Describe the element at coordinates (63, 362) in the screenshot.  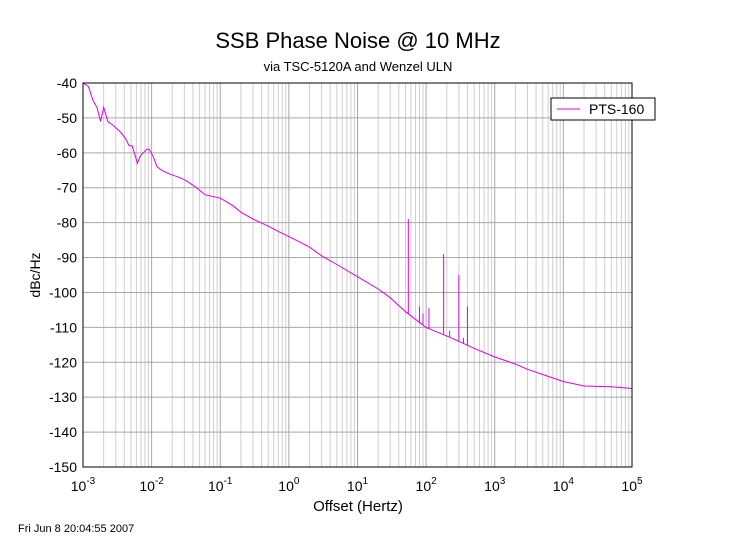
I see `y-tick-label: -120` at that location.